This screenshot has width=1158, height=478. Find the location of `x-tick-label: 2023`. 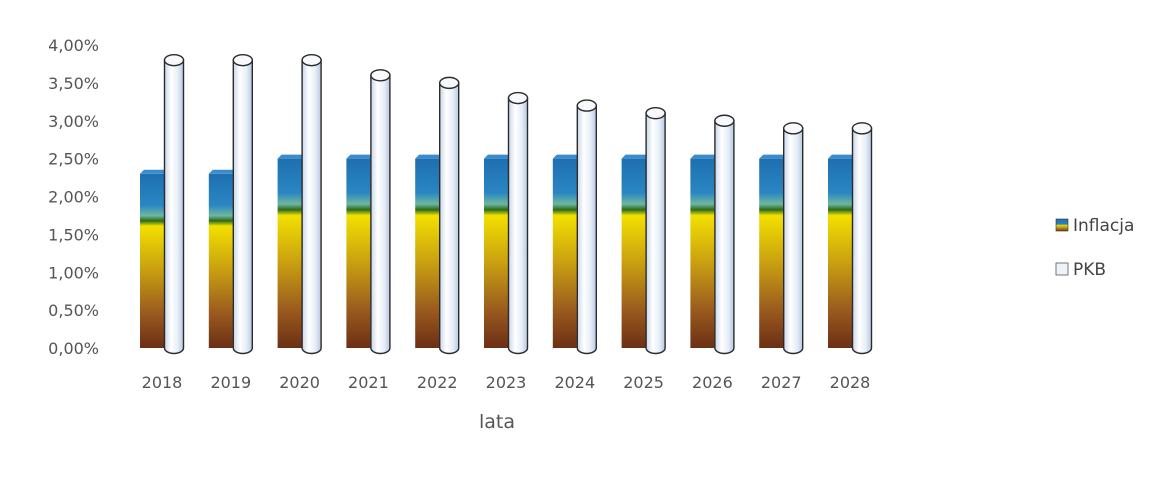

x-tick-label: 2023 is located at coordinates (506, 382).